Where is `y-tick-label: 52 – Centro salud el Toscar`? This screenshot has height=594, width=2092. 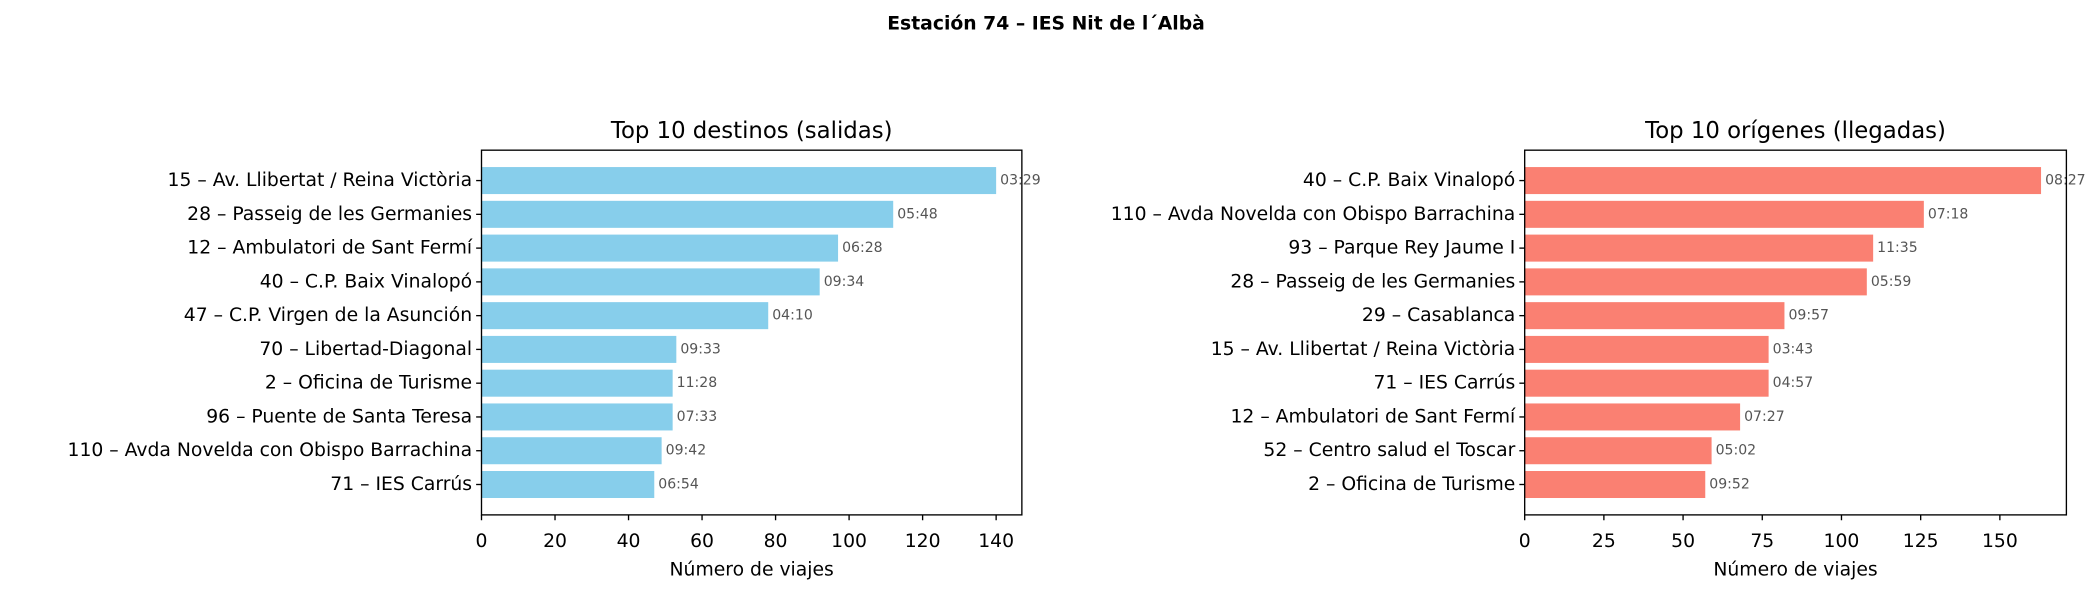 y-tick-label: 52 – Centro salud el Toscar is located at coordinates (1389, 450).